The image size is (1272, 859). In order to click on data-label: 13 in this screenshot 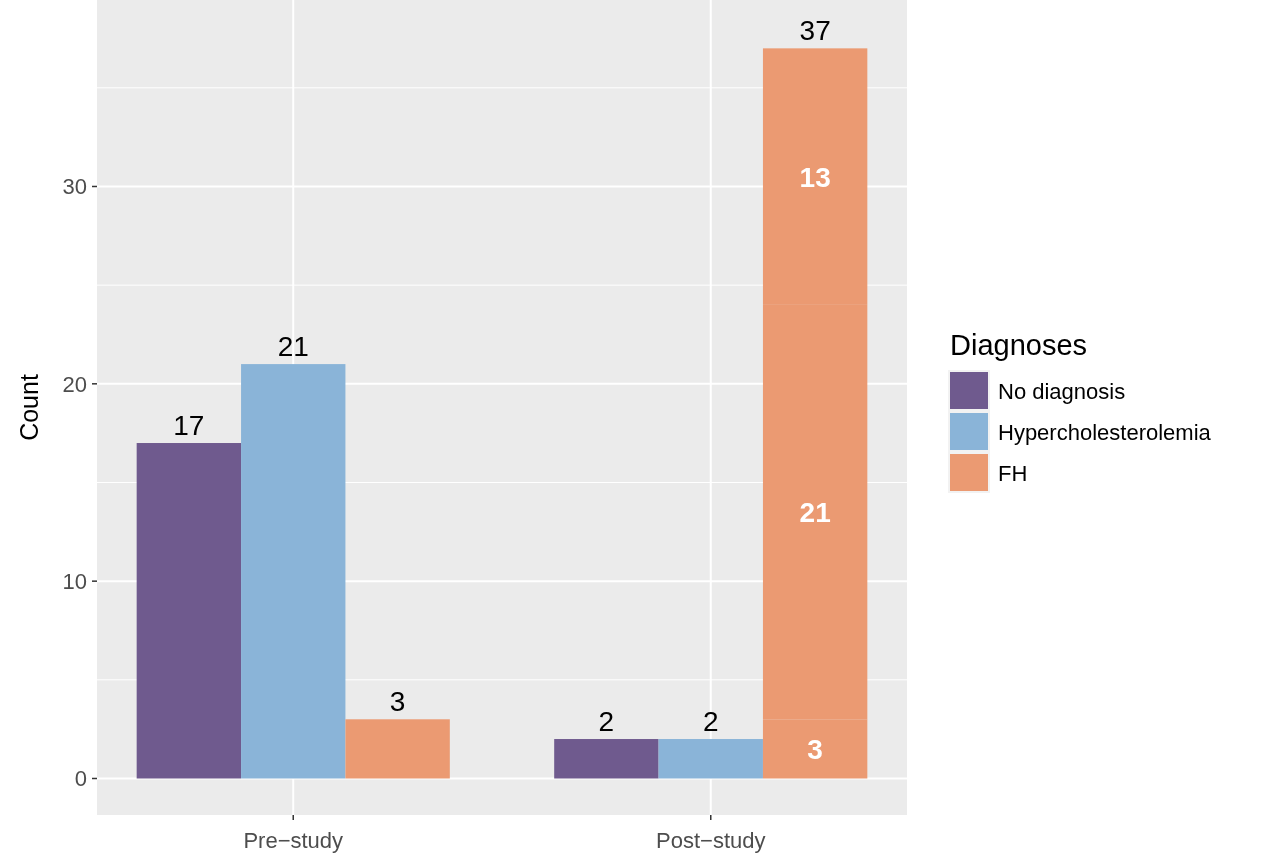, I will do `click(815, 177)`.